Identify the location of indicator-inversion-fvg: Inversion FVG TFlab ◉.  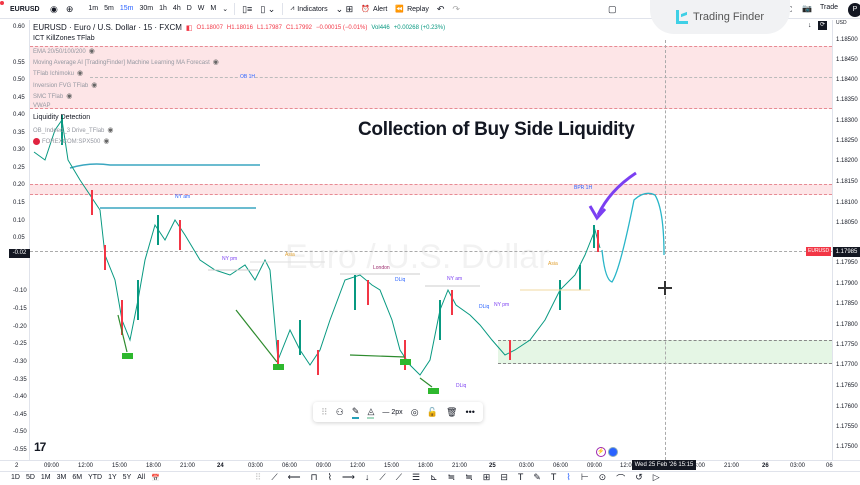
(65, 85).